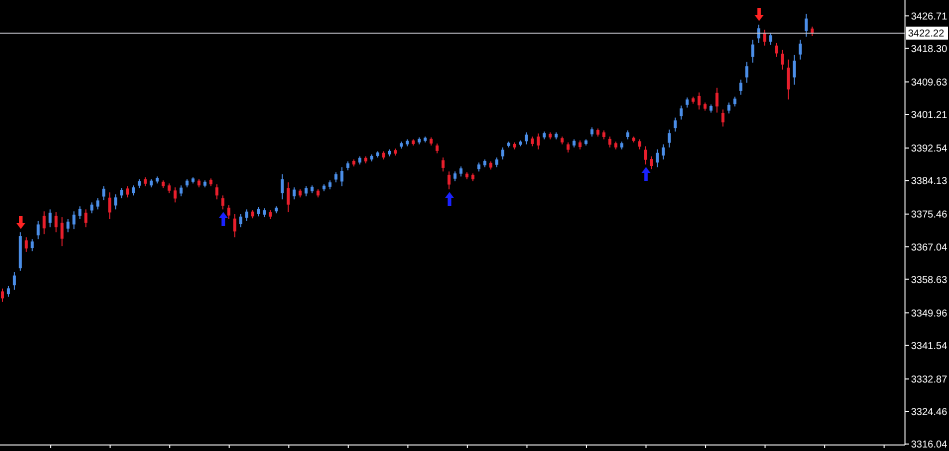  What do you see at coordinates (929, 346) in the screenshot?
I see `y-tick-label: 3341.54` at bounding box center [929, 346].